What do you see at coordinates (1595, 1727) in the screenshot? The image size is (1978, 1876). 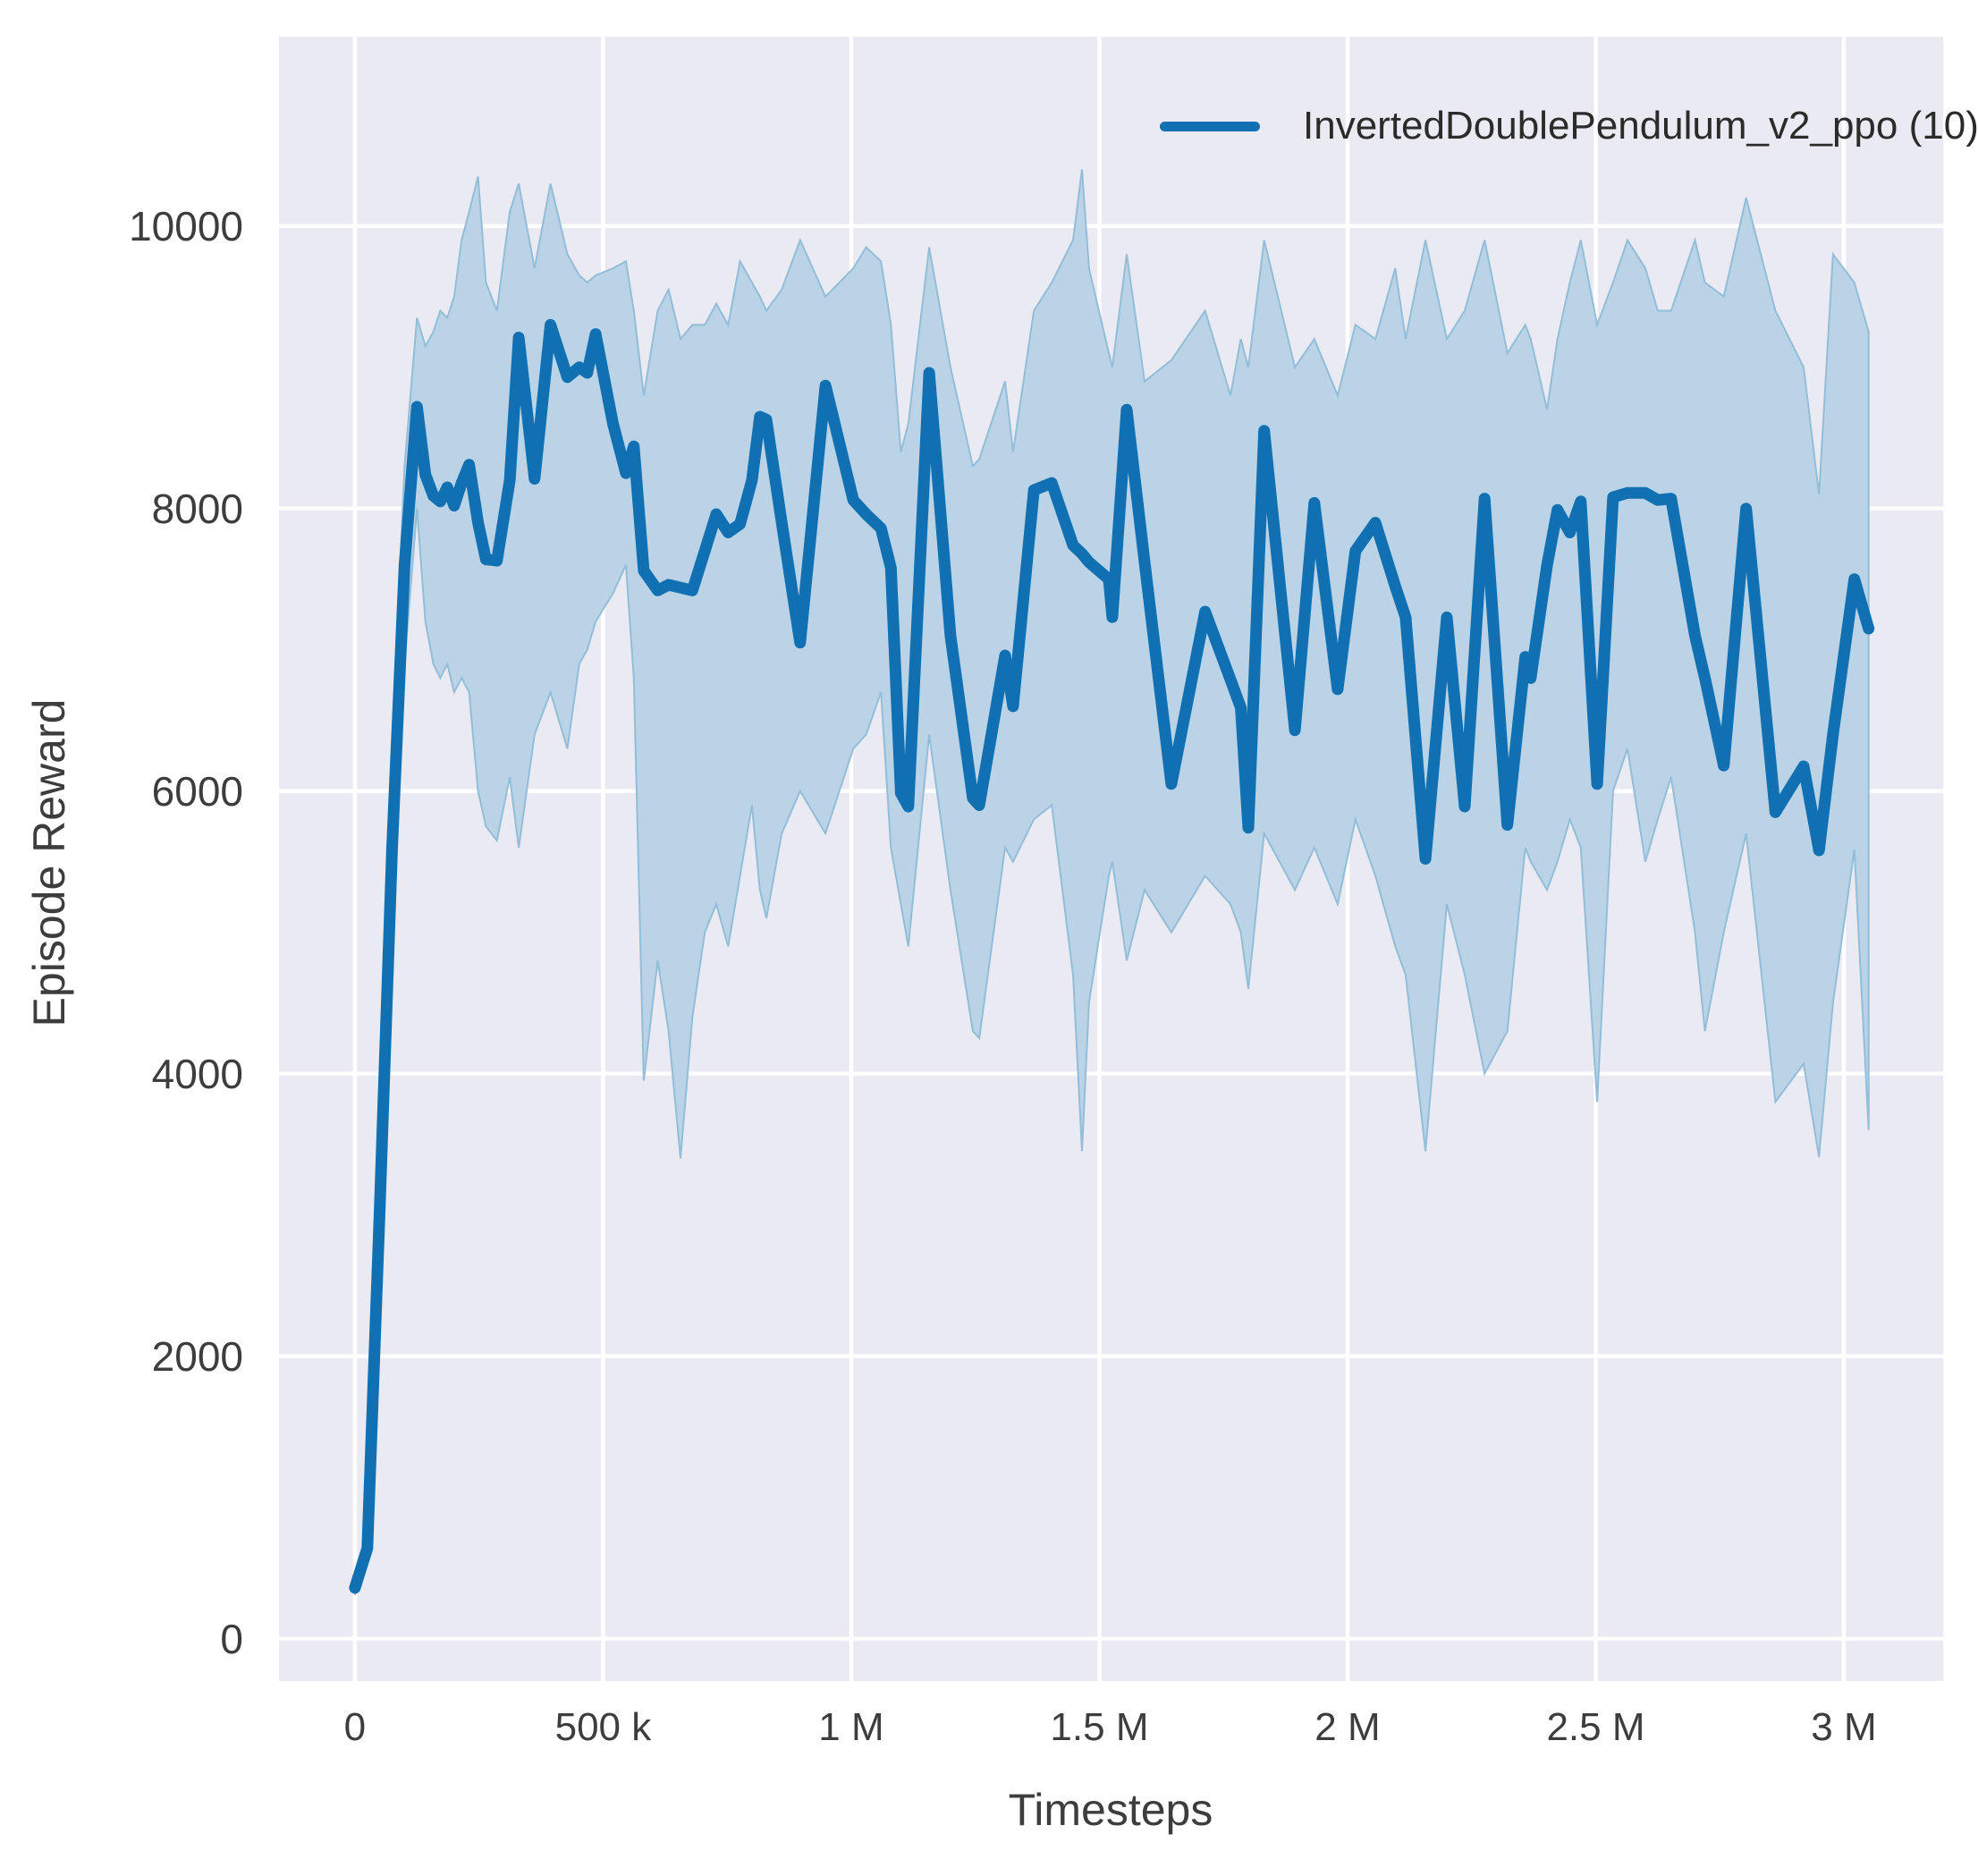 I see `x-tick-label: 2.5 M` at bounding box center [1595, 1727].